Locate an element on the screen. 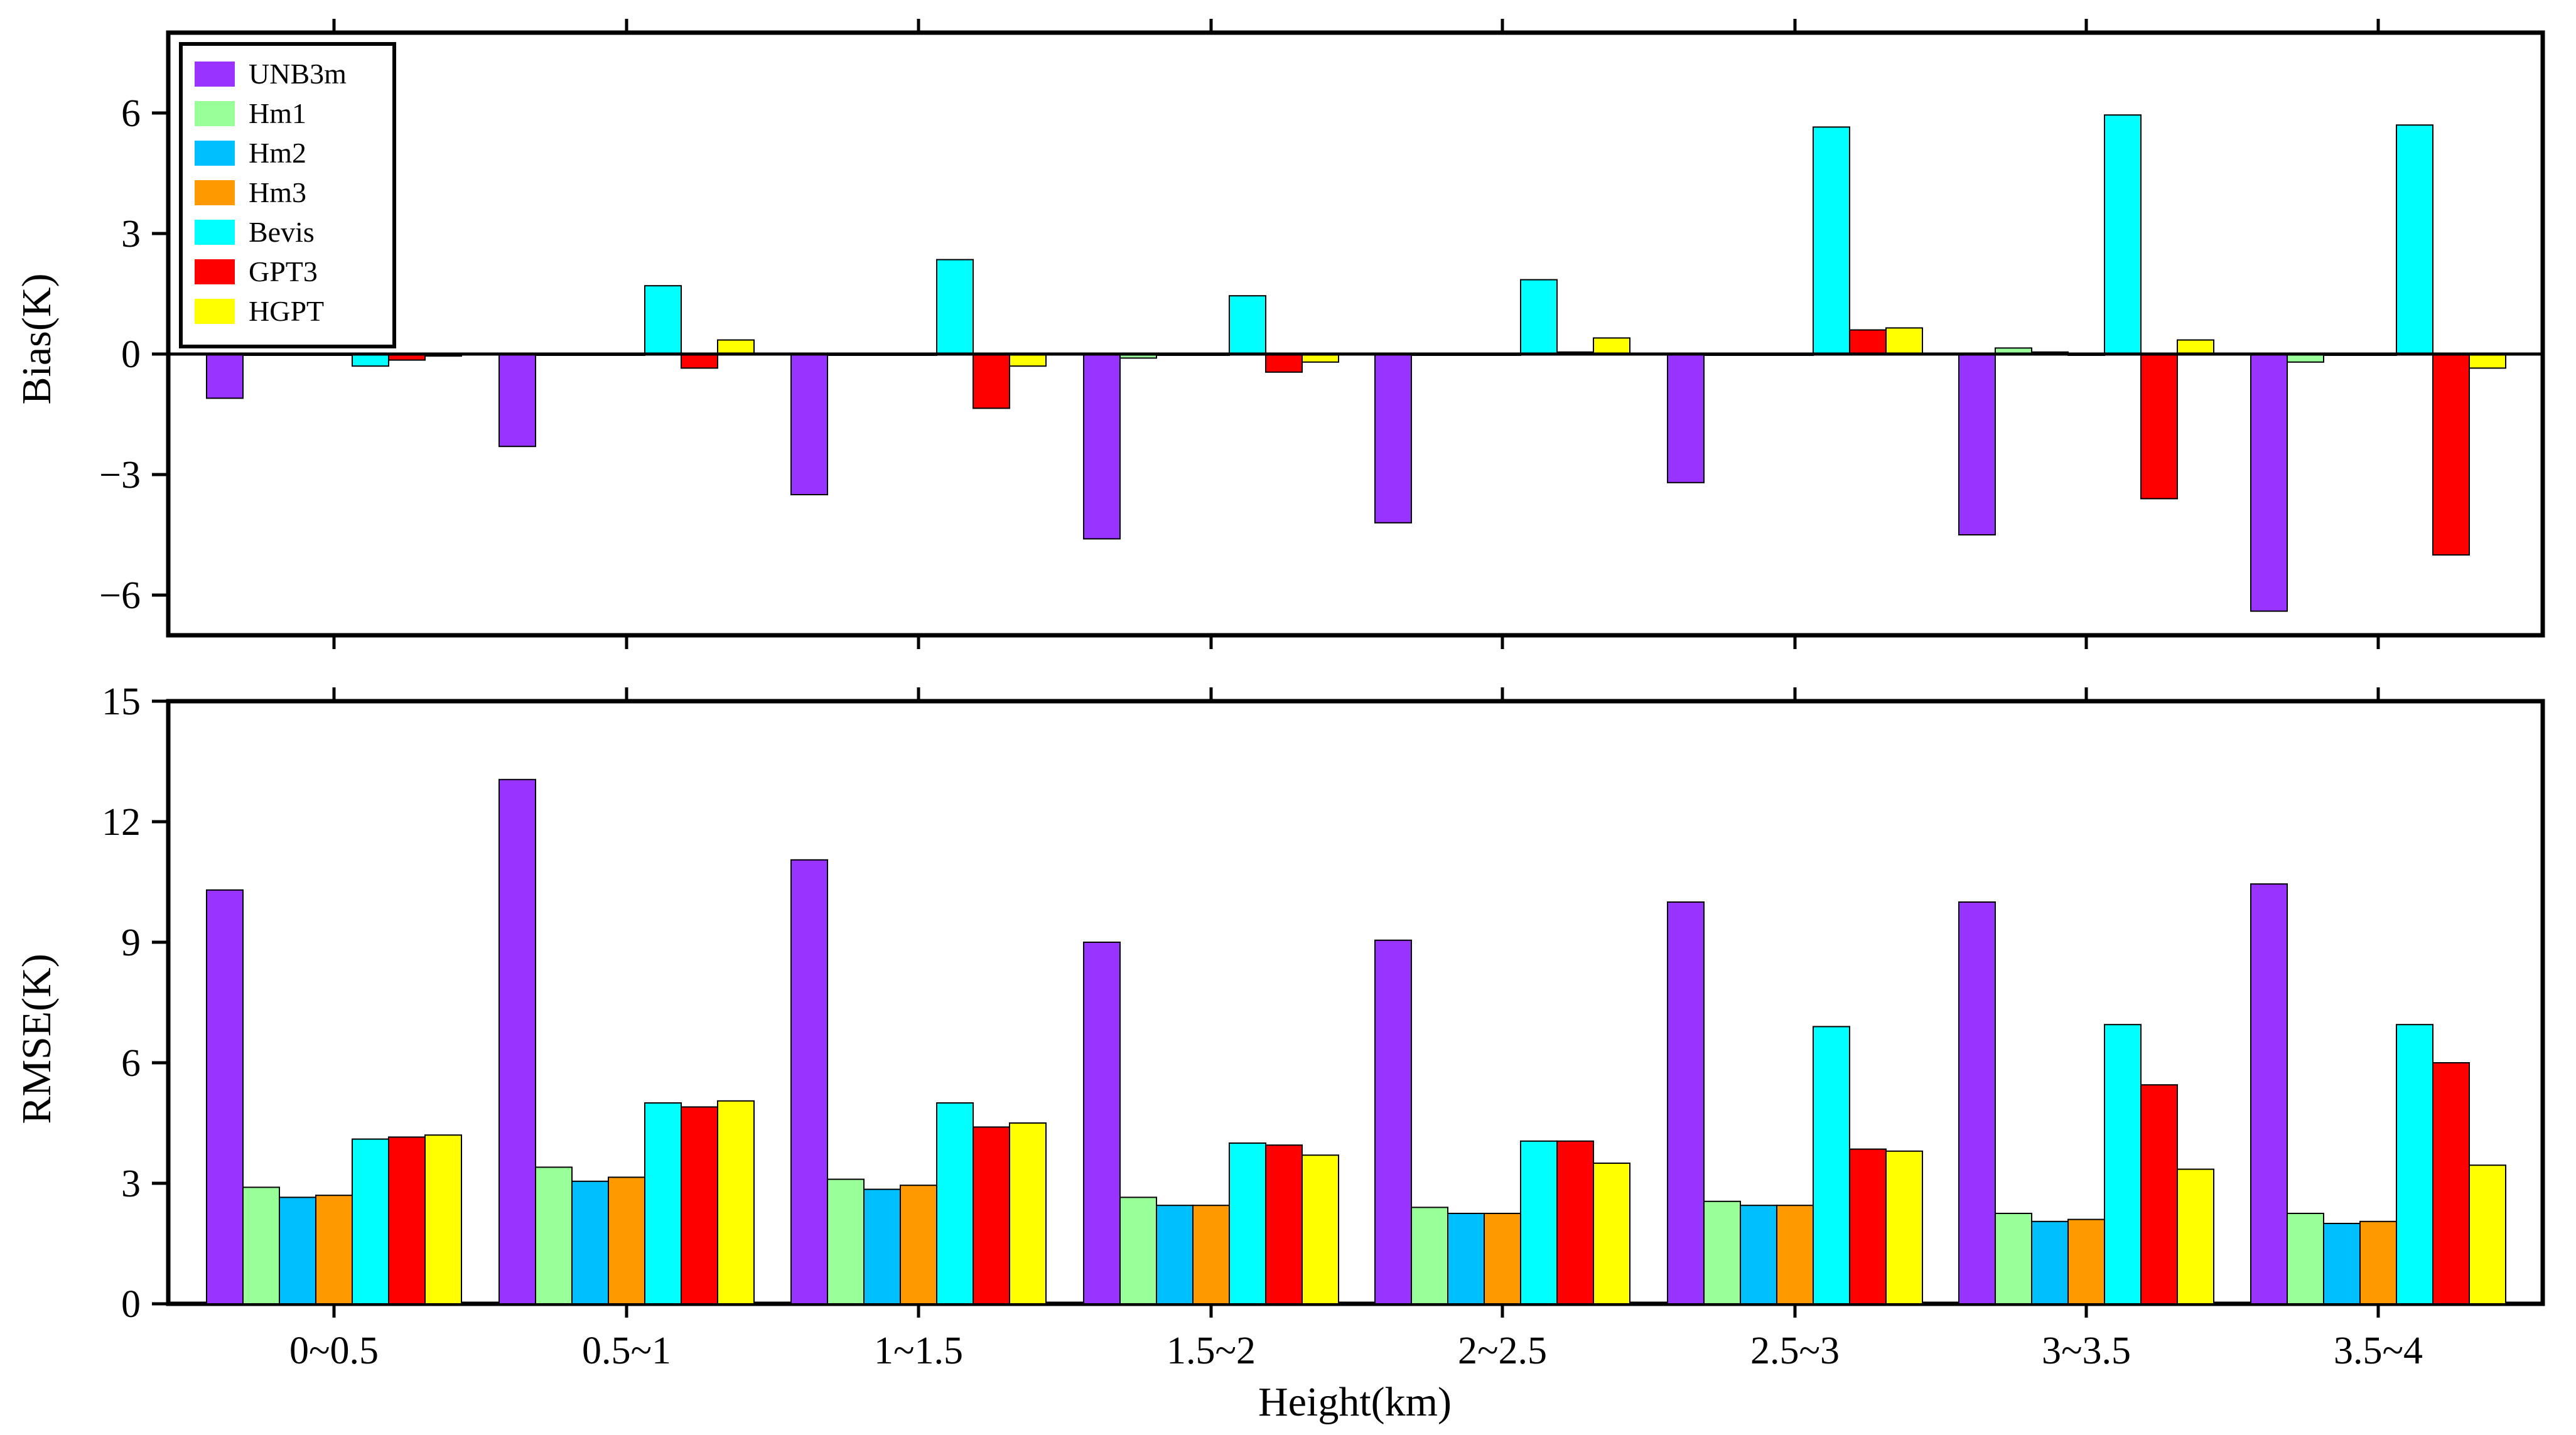 Image resolution: width=2576 pixels, height=1435 pixels. rmse-x-tick-label-0: 0~0.5 is located at coordinates (334, 1351).